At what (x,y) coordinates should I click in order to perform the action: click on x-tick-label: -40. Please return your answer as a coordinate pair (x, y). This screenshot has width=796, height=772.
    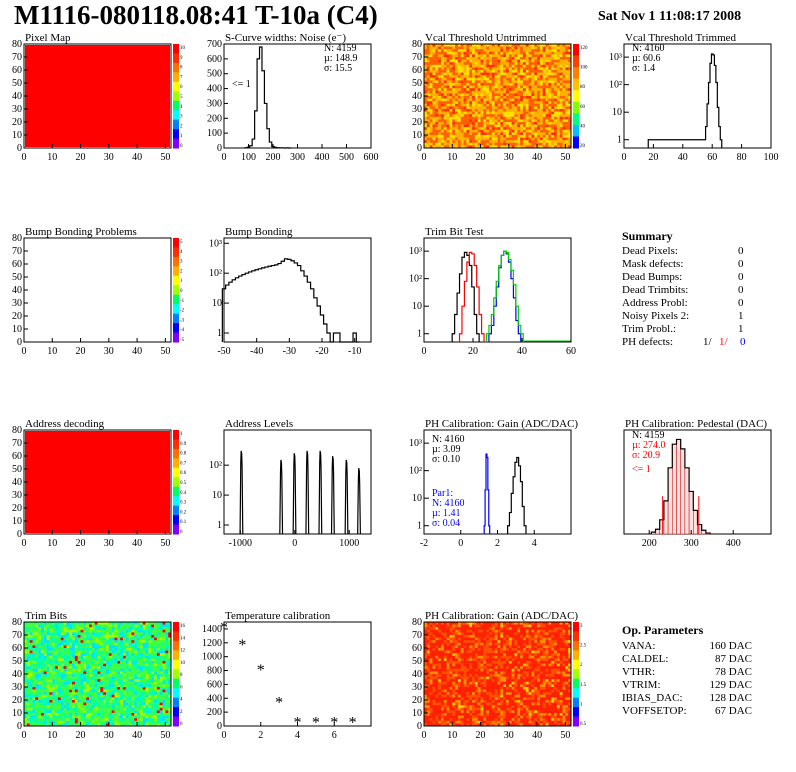
    Looking at the image, I should click on (256, 351).